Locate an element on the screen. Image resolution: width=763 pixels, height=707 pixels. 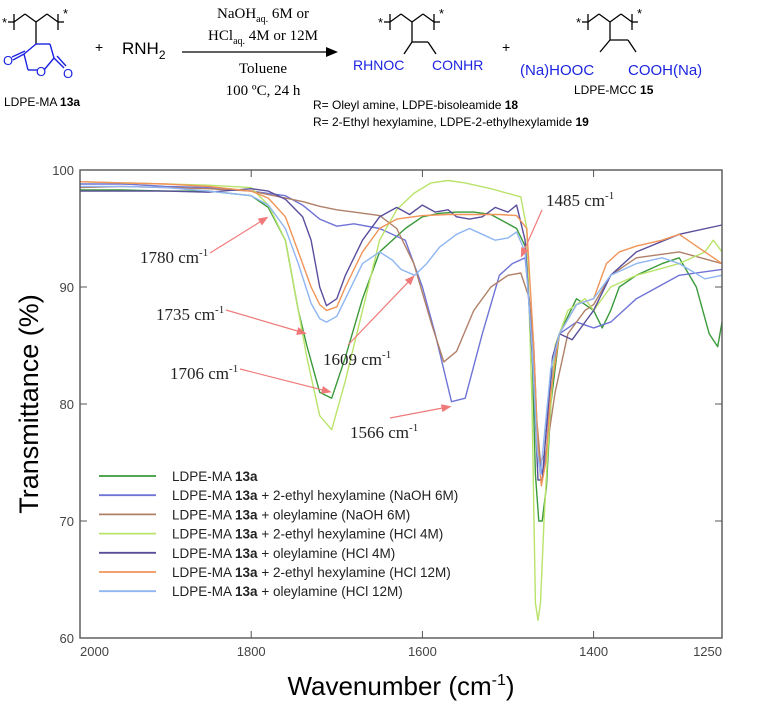
mcc-structure is located at coordinates (610, 33).